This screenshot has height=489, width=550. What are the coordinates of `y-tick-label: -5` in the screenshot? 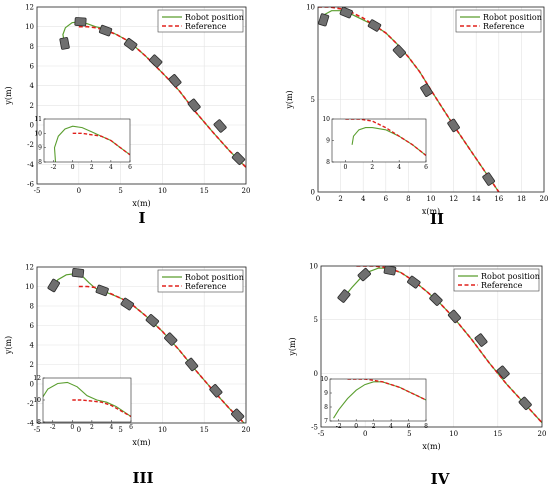 It's located at (314, 428).